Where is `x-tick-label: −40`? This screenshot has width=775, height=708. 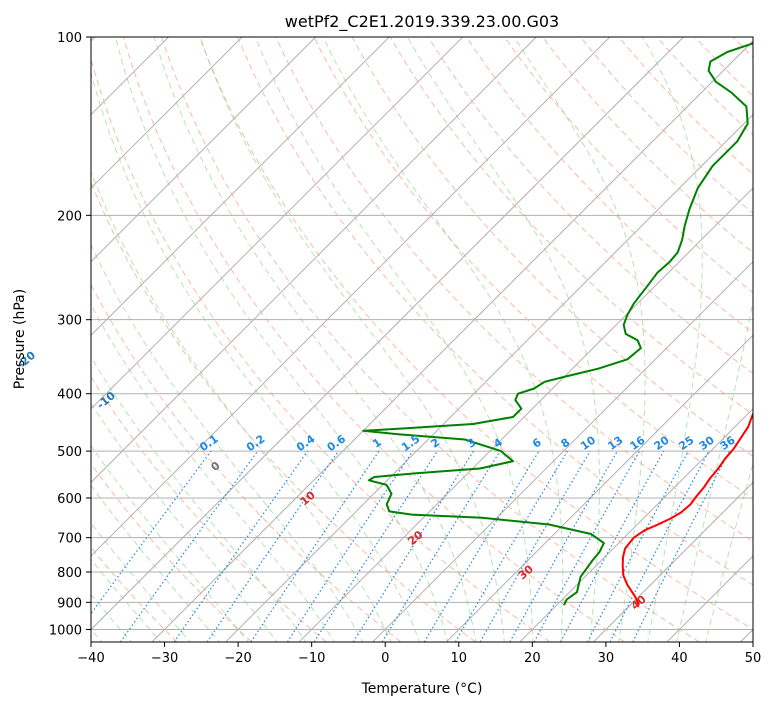 x-tick-label: −40 is located at coordinates (90, 658).